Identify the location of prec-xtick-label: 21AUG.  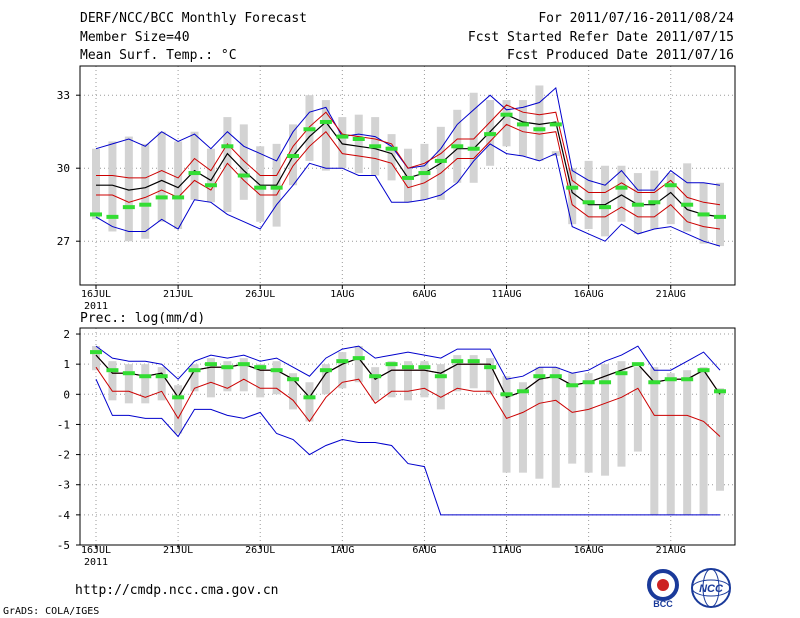
(671, 550).